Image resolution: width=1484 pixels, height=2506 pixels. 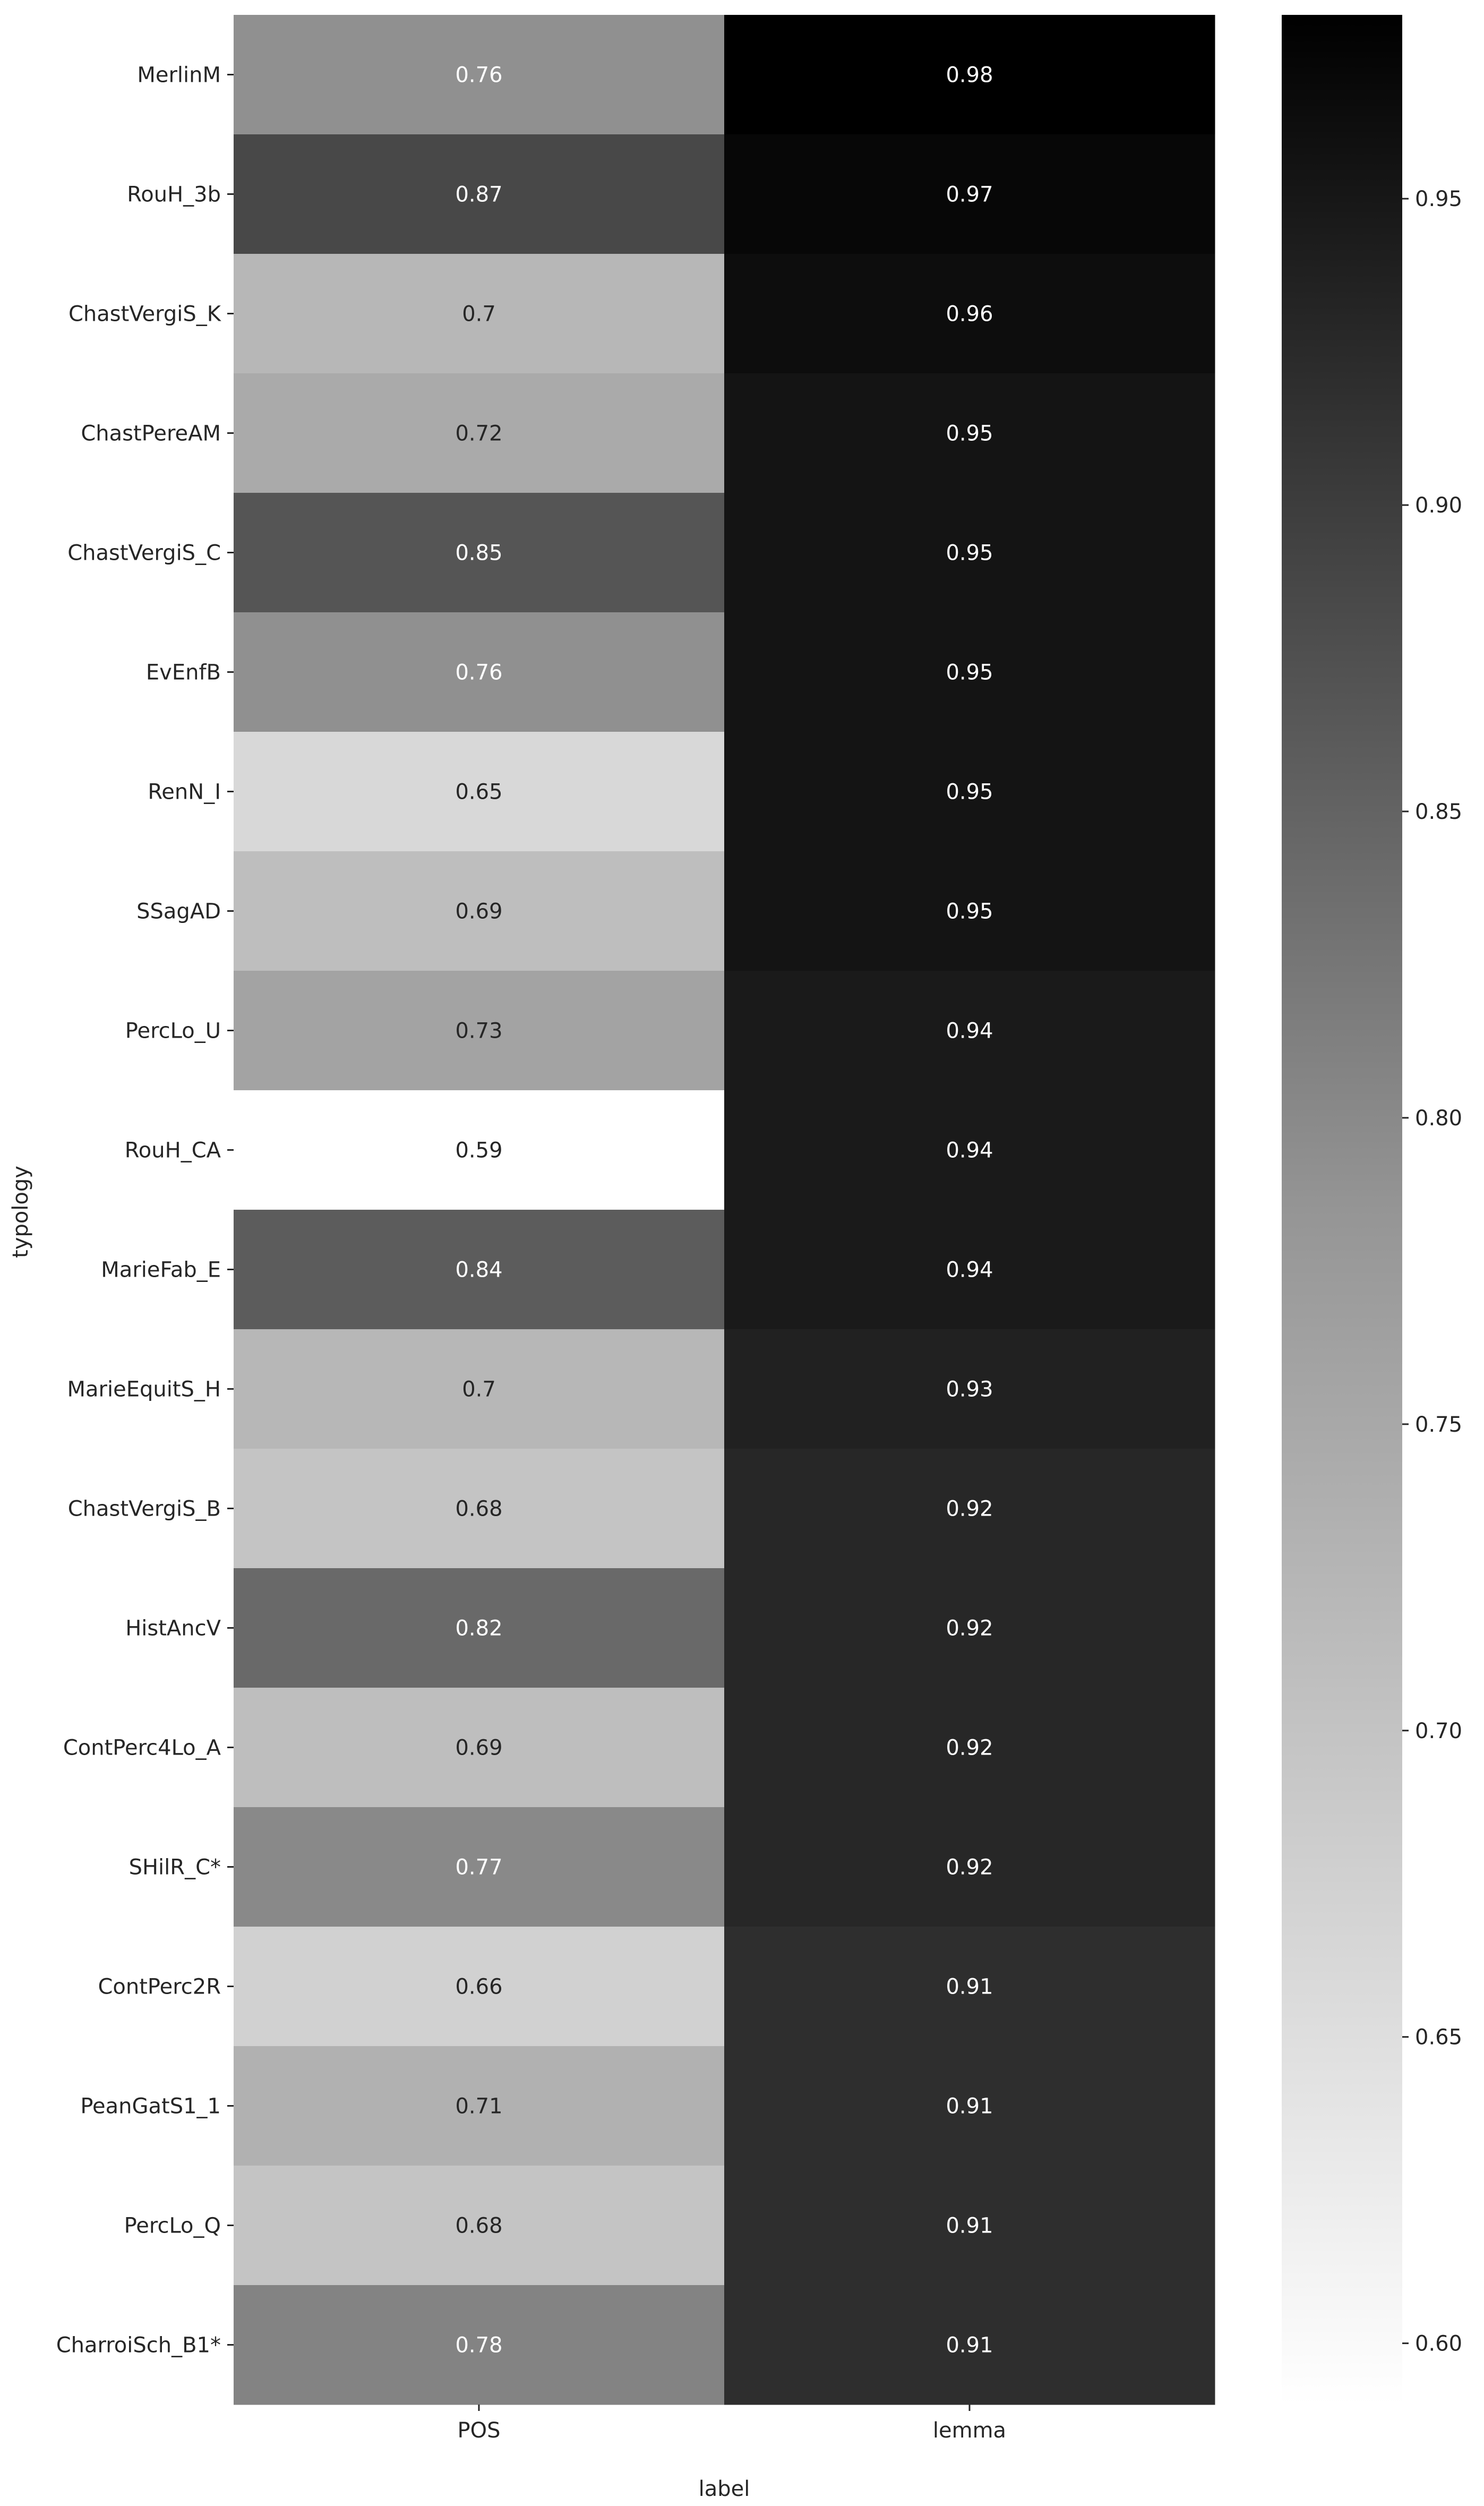 I want to click on cell-value-label: 0.96, so click(x=969, y=315).